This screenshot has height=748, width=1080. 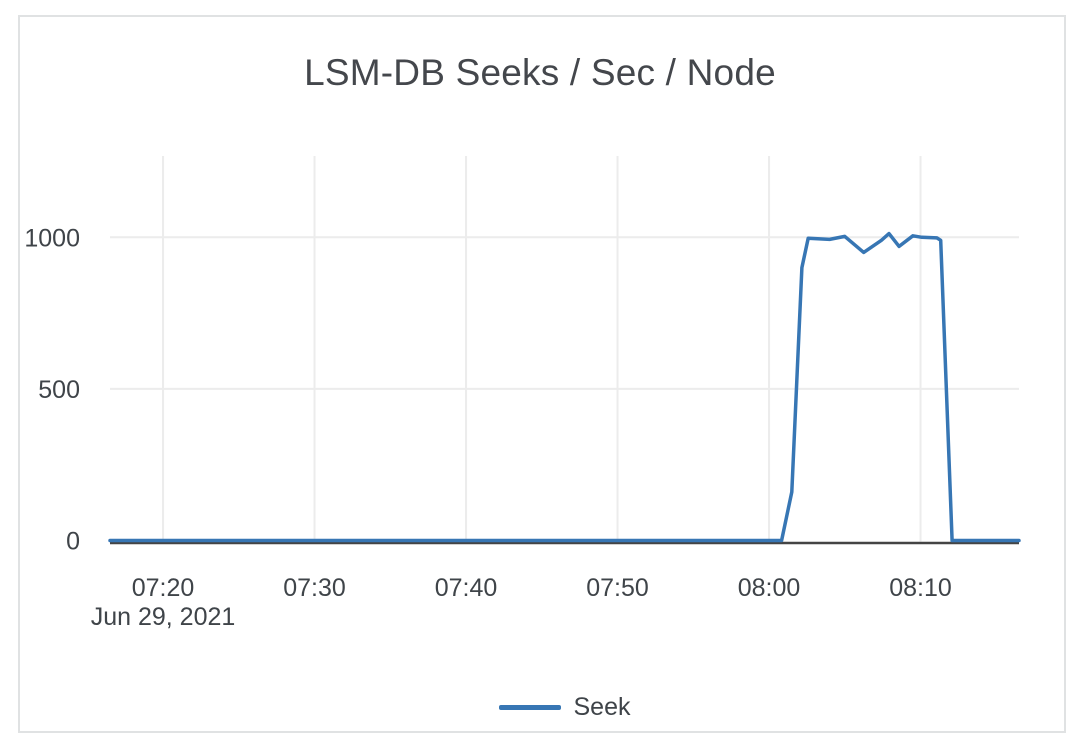 I want to click on legend: Seek, so click(x=564, y=707).